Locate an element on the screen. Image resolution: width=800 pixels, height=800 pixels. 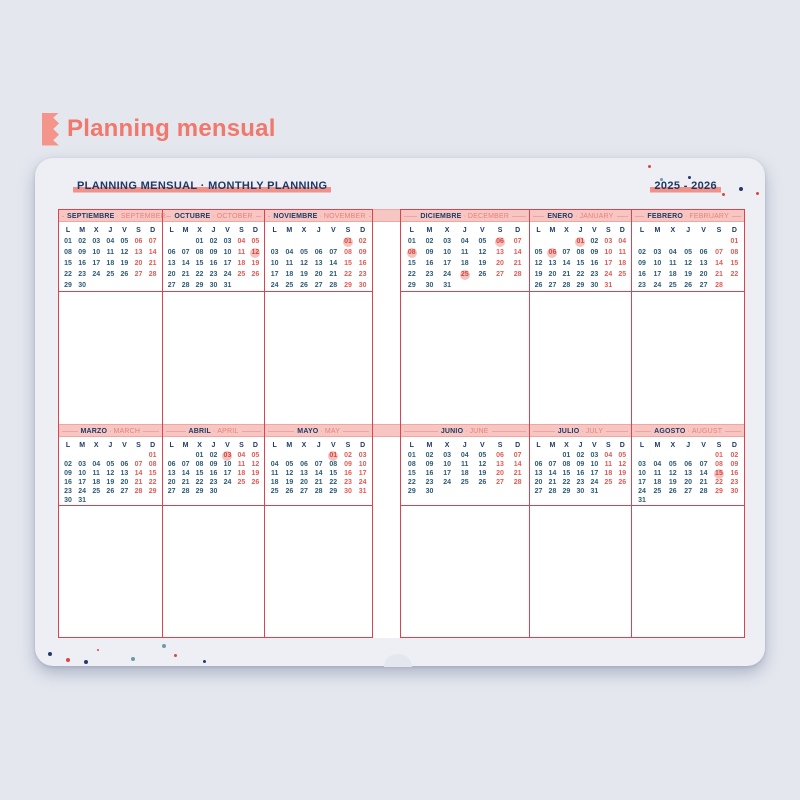
calendar-day: 23 is located at coordinates (594, 274).